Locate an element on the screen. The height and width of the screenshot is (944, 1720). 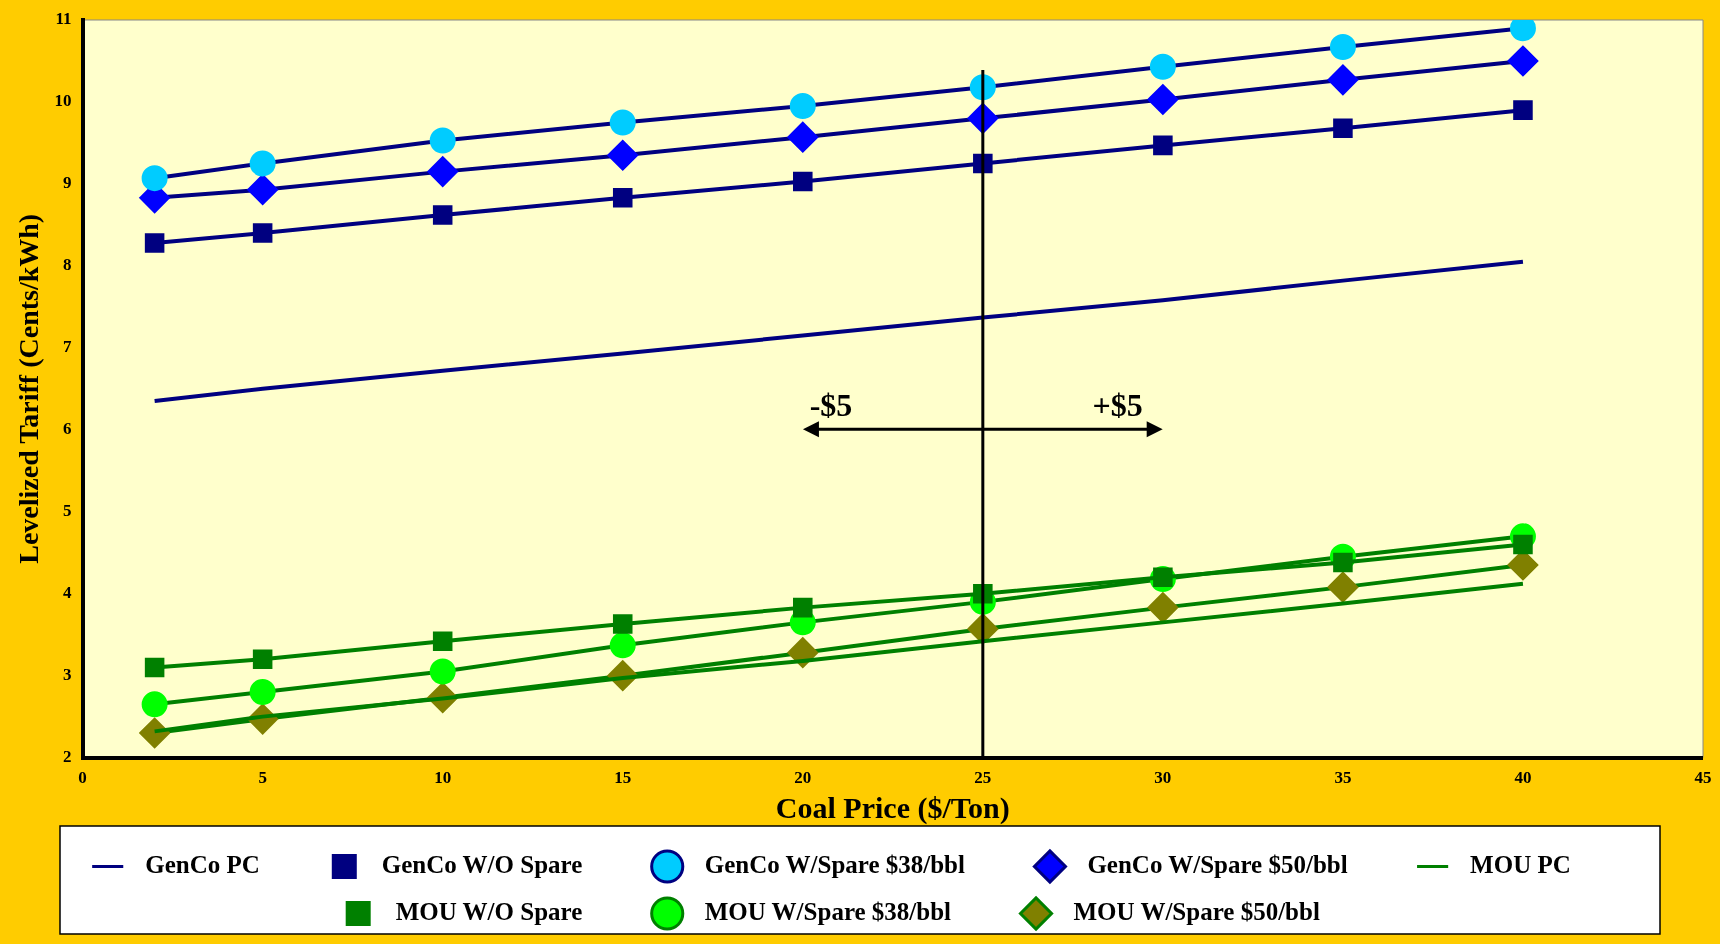
legend-label: MOU PC is located at coordinates (1539, 864).